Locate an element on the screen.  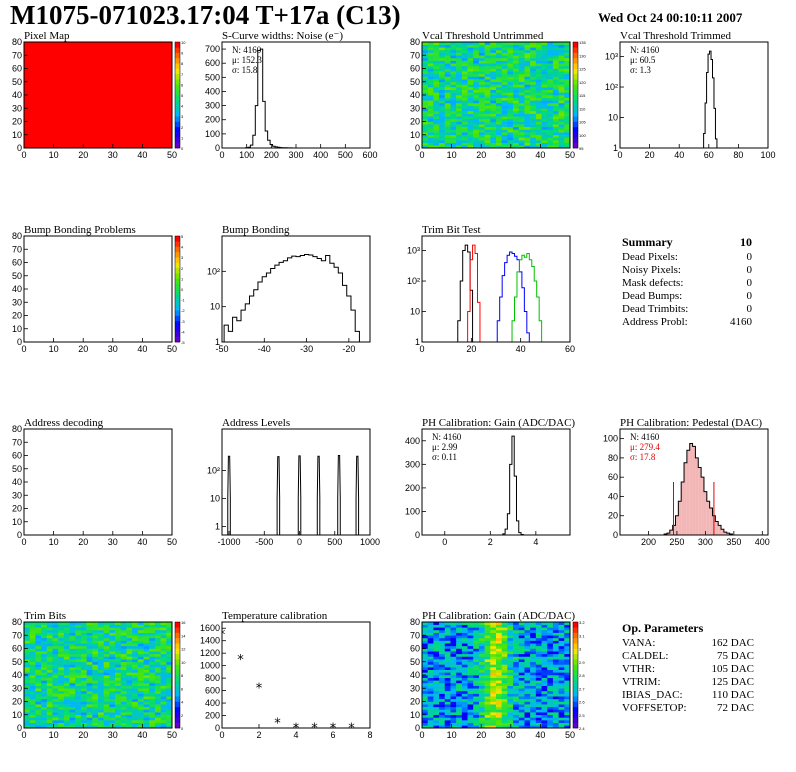
summary-row: Mask defects: 0 is located at coordinates (687, 283).